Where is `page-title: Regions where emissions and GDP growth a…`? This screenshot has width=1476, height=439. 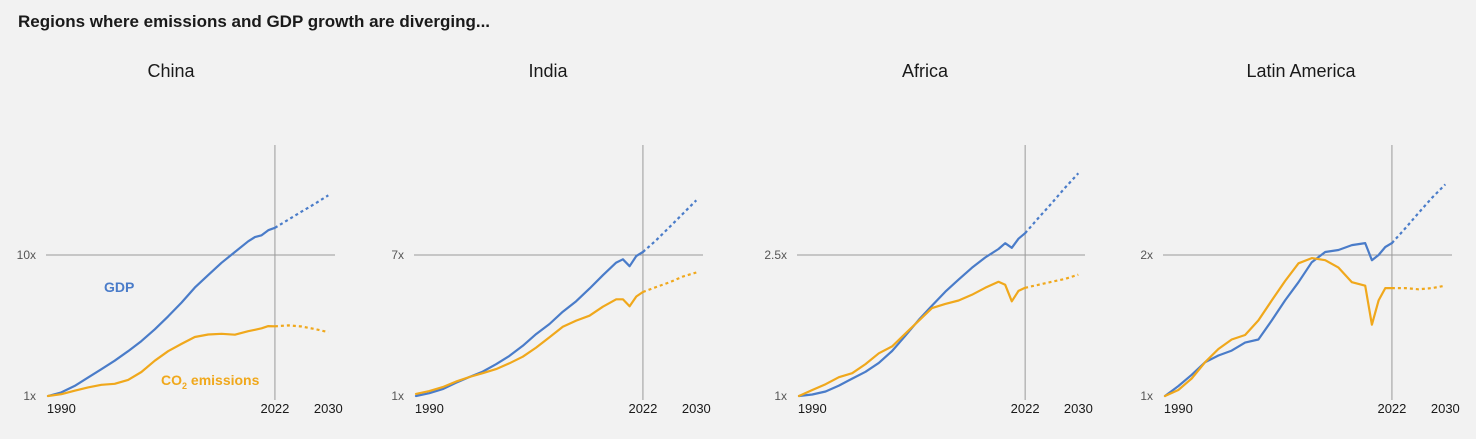 page-title: Regions where emissions and GDP growth a… is located at coordinates (254, 21).